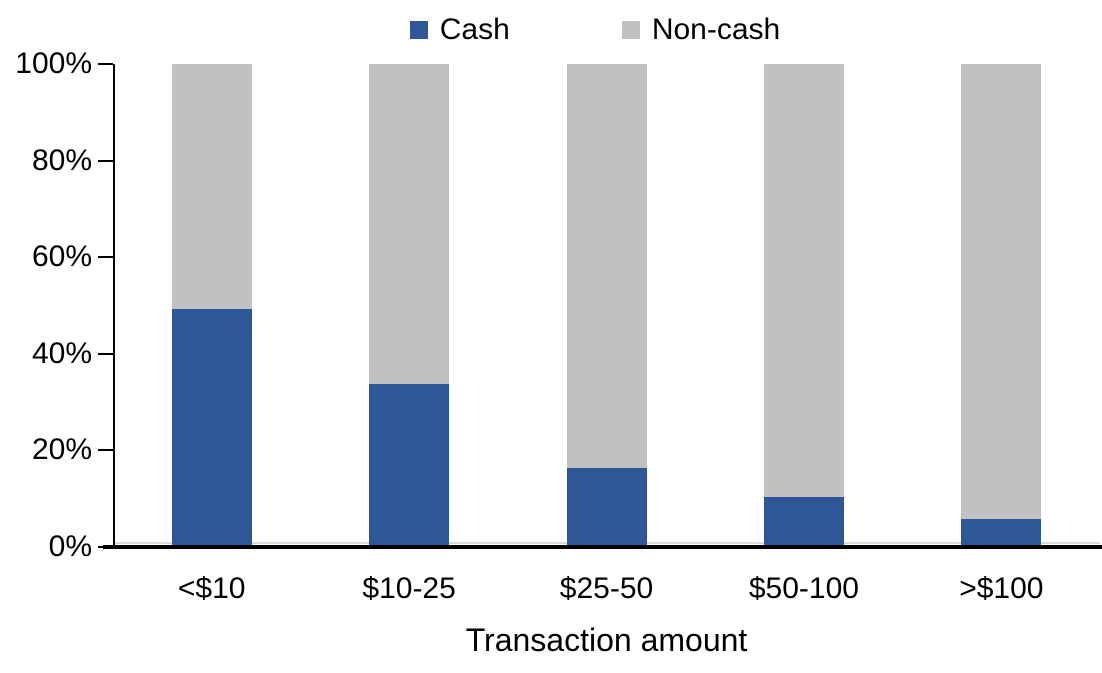 This screenshot has height=673, width=1102. I want to click on y-axis-label: 0%, so click(70, 546).